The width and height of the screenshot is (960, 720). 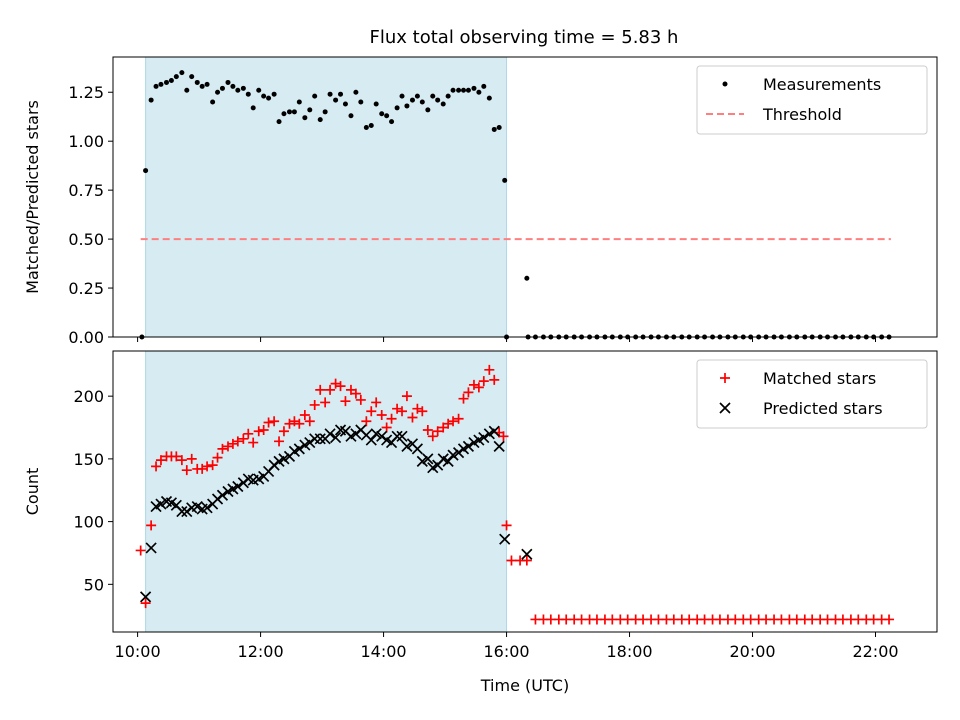 I want to click on legend-marker-predicted, so click(x=725, y=408).